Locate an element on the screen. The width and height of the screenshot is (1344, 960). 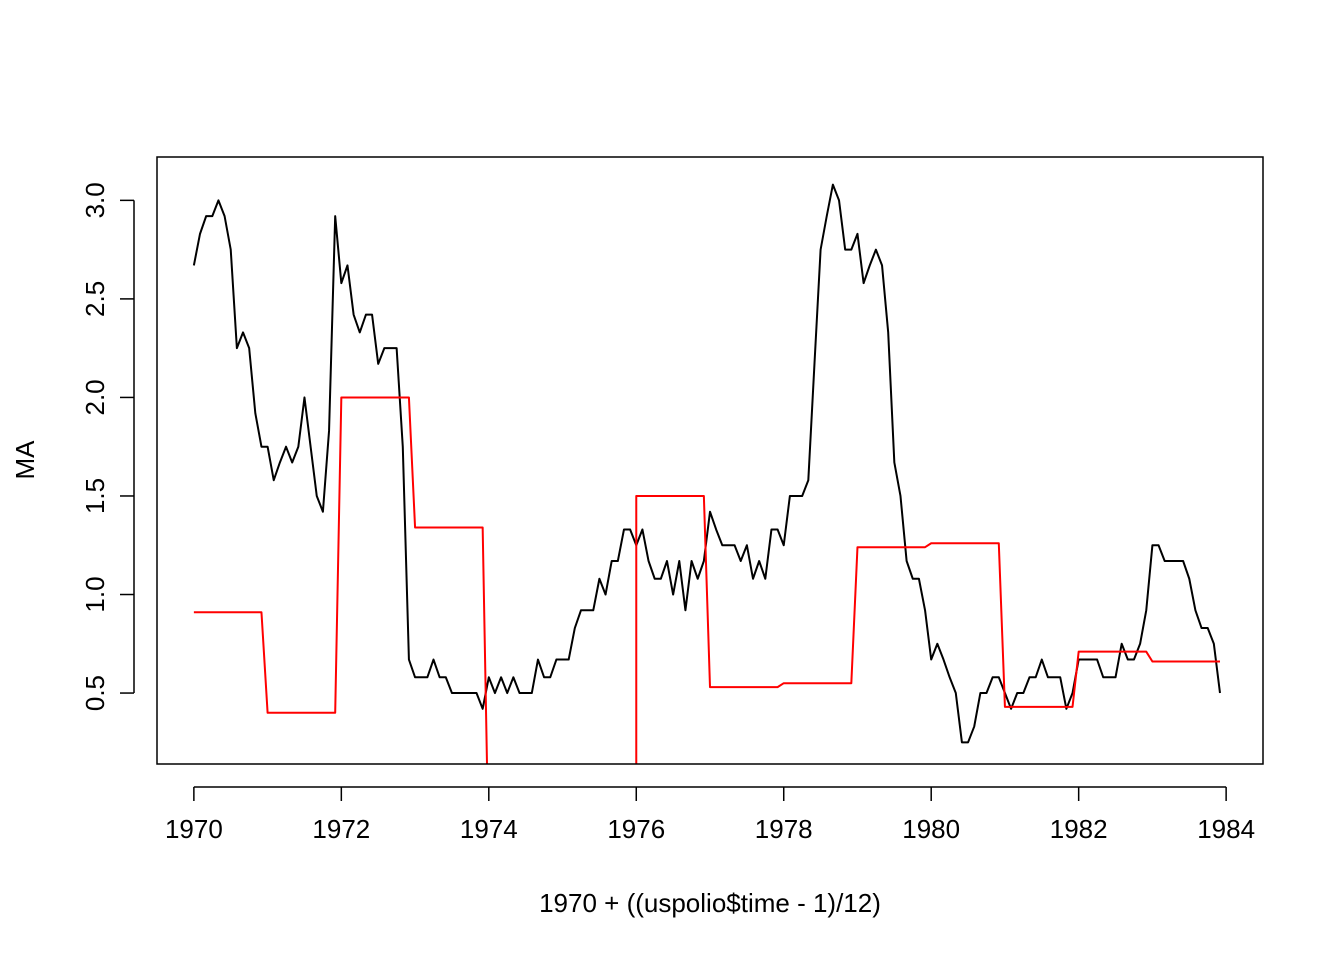
y-tick-label: 2.0 is located at coordinates (95, 397).